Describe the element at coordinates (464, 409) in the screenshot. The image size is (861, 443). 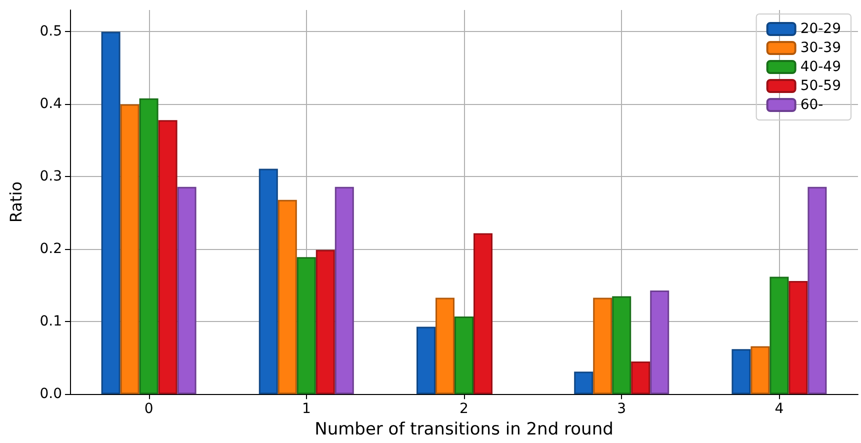
I see `x-tick-label: 2` at that location.